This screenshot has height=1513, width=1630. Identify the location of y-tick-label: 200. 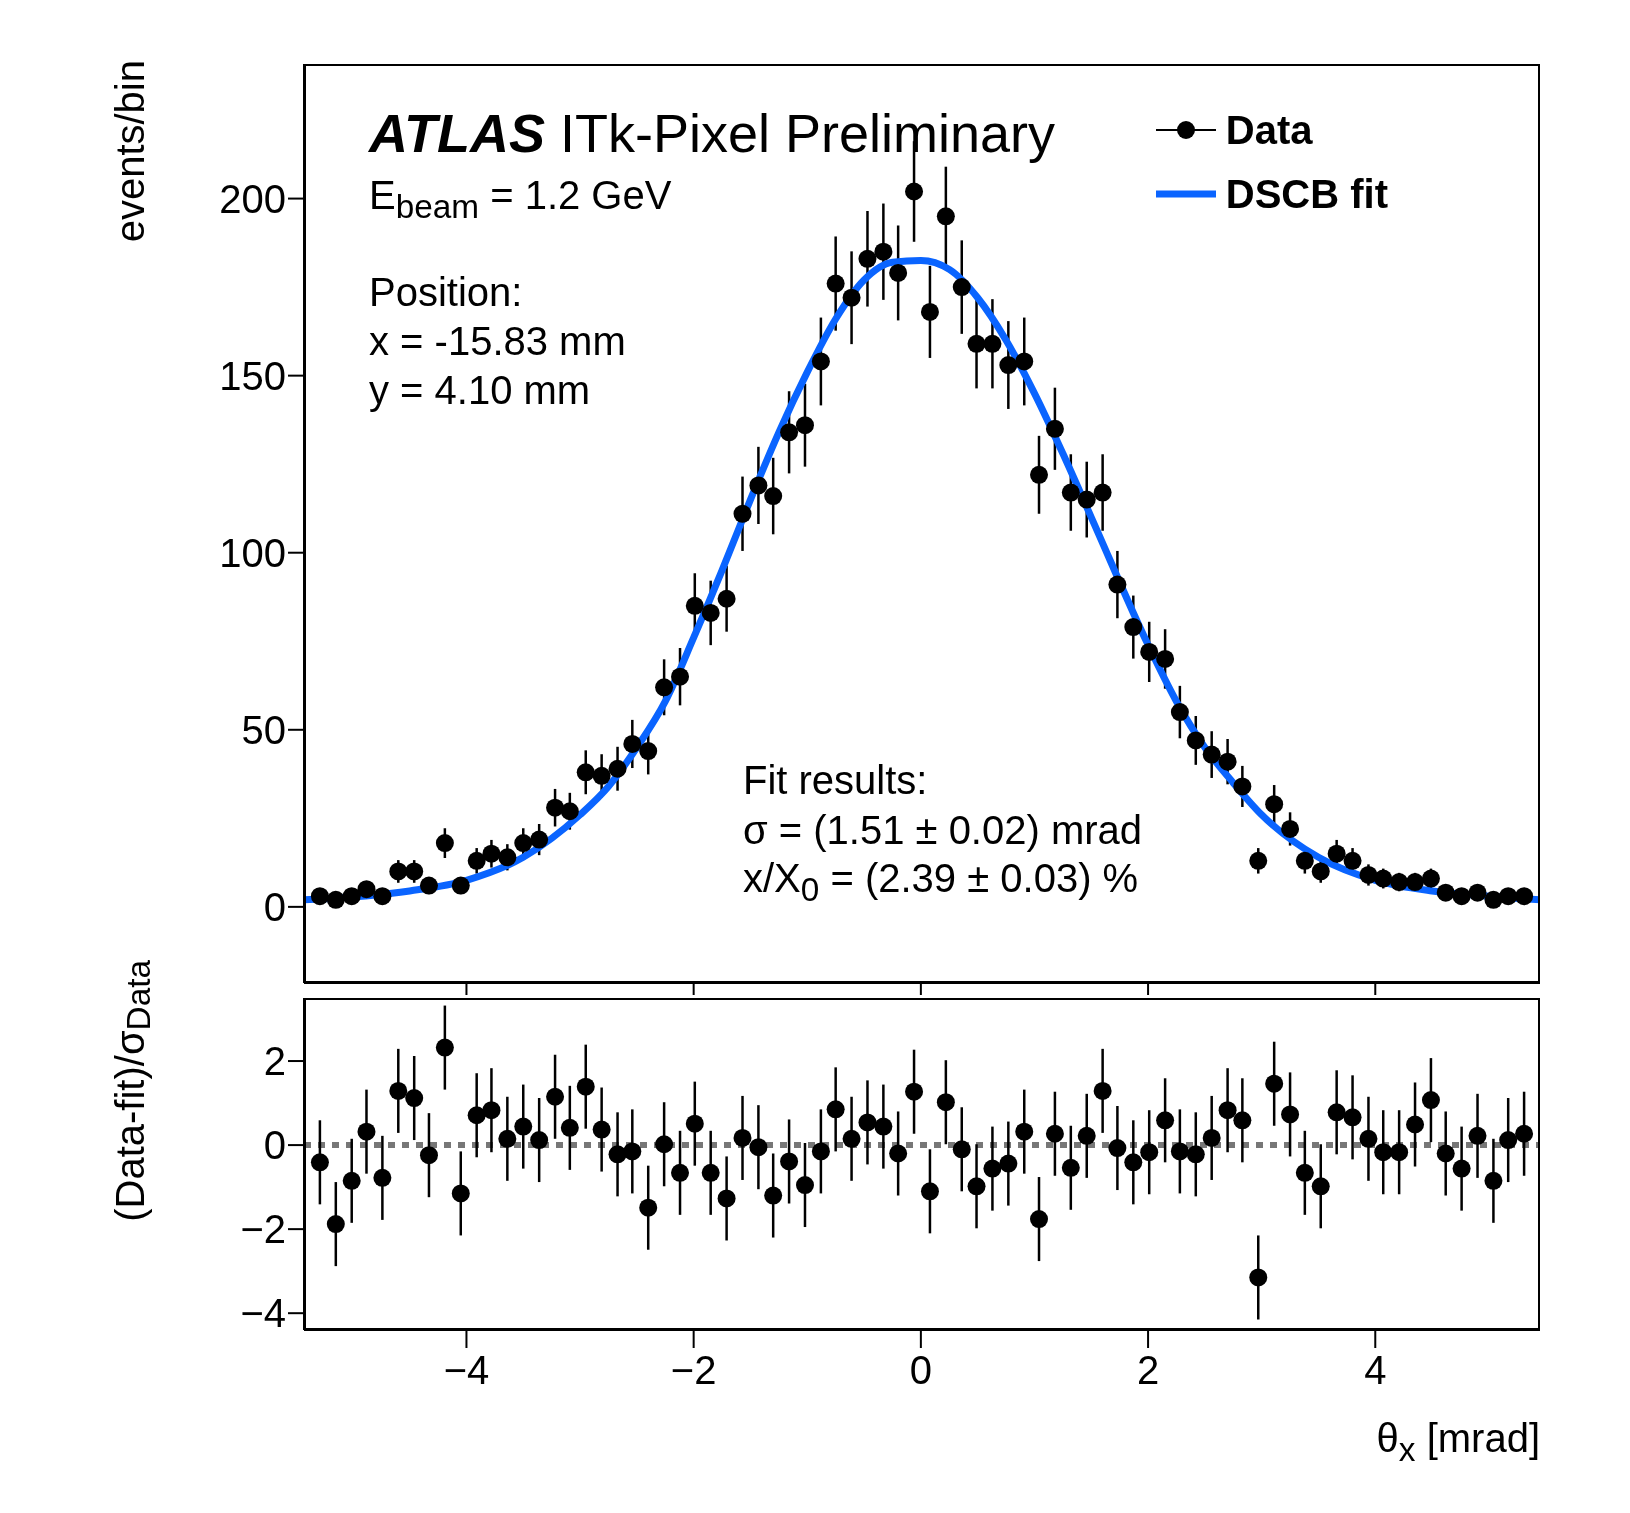
(252, 198).